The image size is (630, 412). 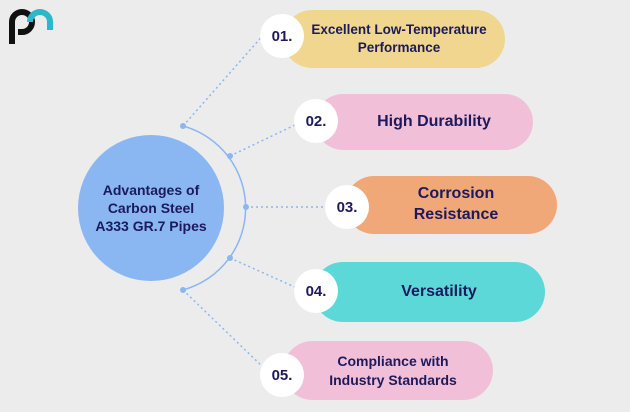 I want to click on item-number: 04., so click(x=316, y=291).